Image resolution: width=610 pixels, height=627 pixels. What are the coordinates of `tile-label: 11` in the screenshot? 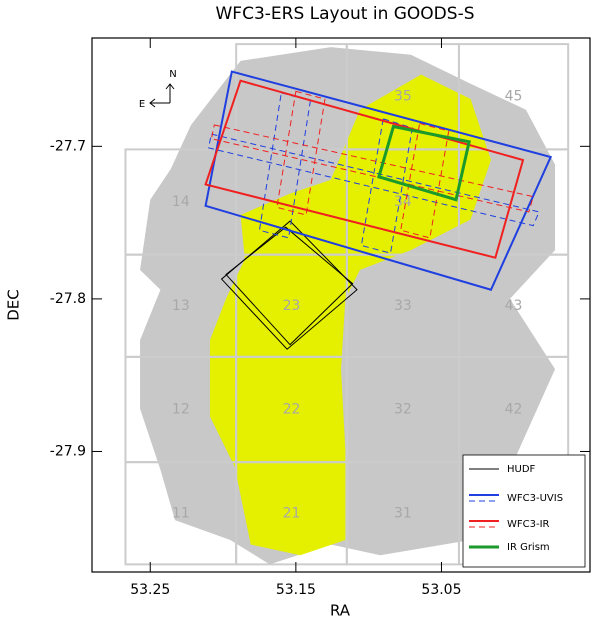 It's located at (181, 513).